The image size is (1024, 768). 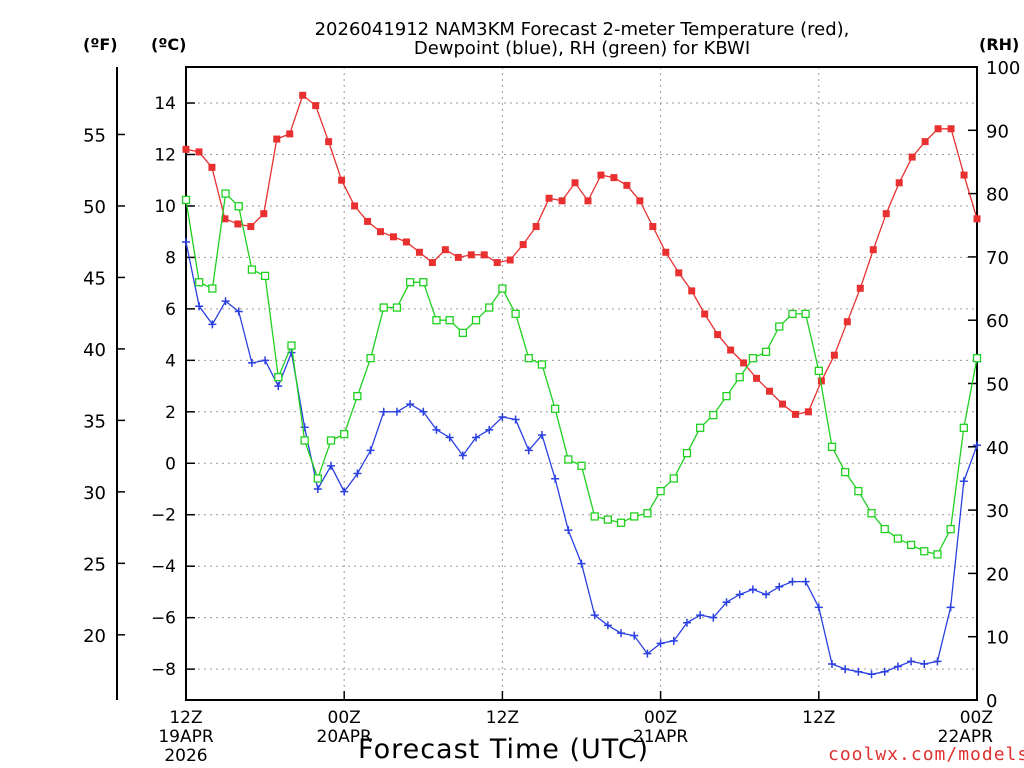 I want to click on celsius-tick-label-2: −4, so click(x=163, y=567).